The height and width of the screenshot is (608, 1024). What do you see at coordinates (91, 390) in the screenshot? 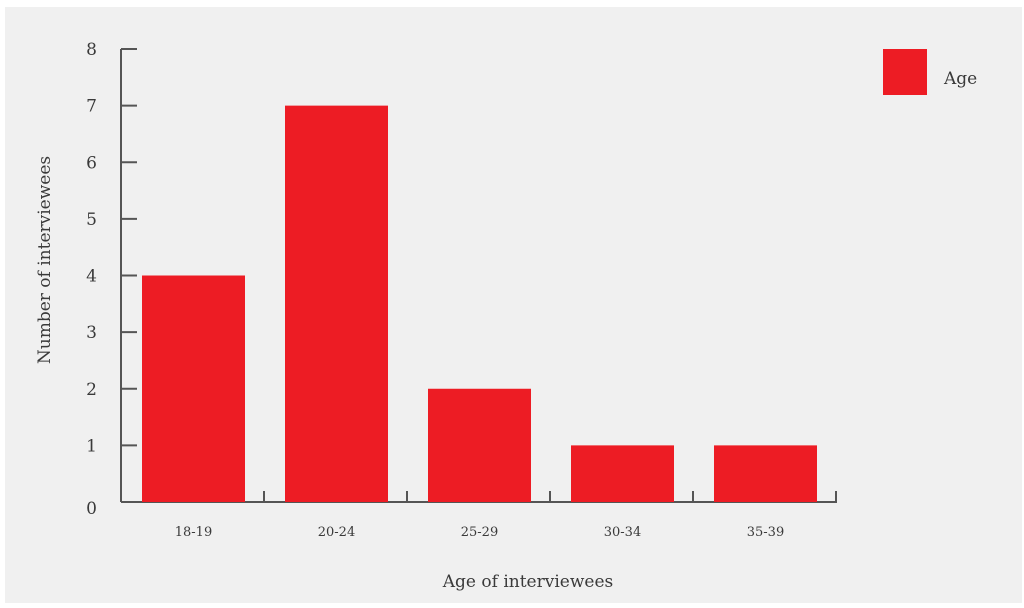
I see `y-tick-label: 2` at bounding box center [91, 390].